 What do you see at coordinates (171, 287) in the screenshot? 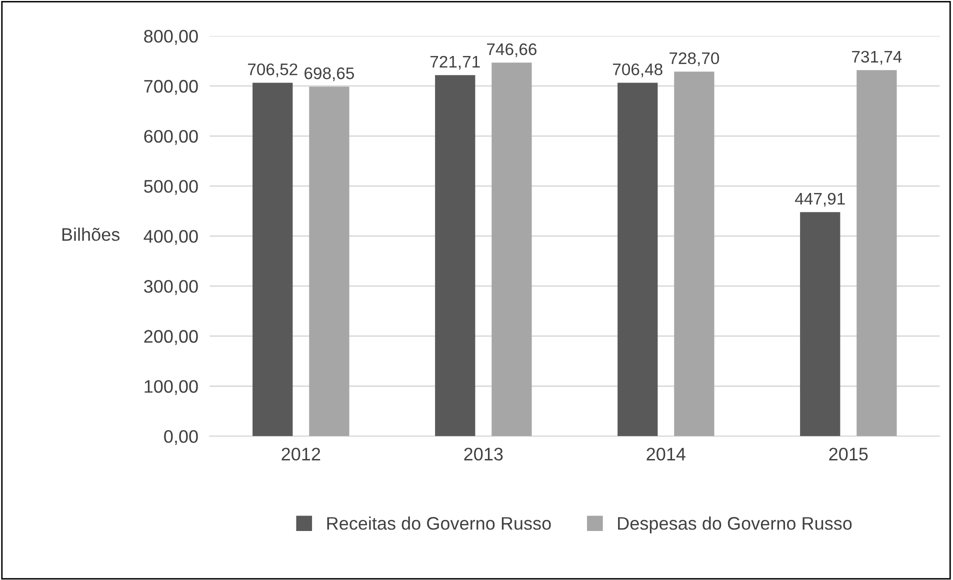
I see `y-tick-label: 300,00` at bounding box center [171, 287].